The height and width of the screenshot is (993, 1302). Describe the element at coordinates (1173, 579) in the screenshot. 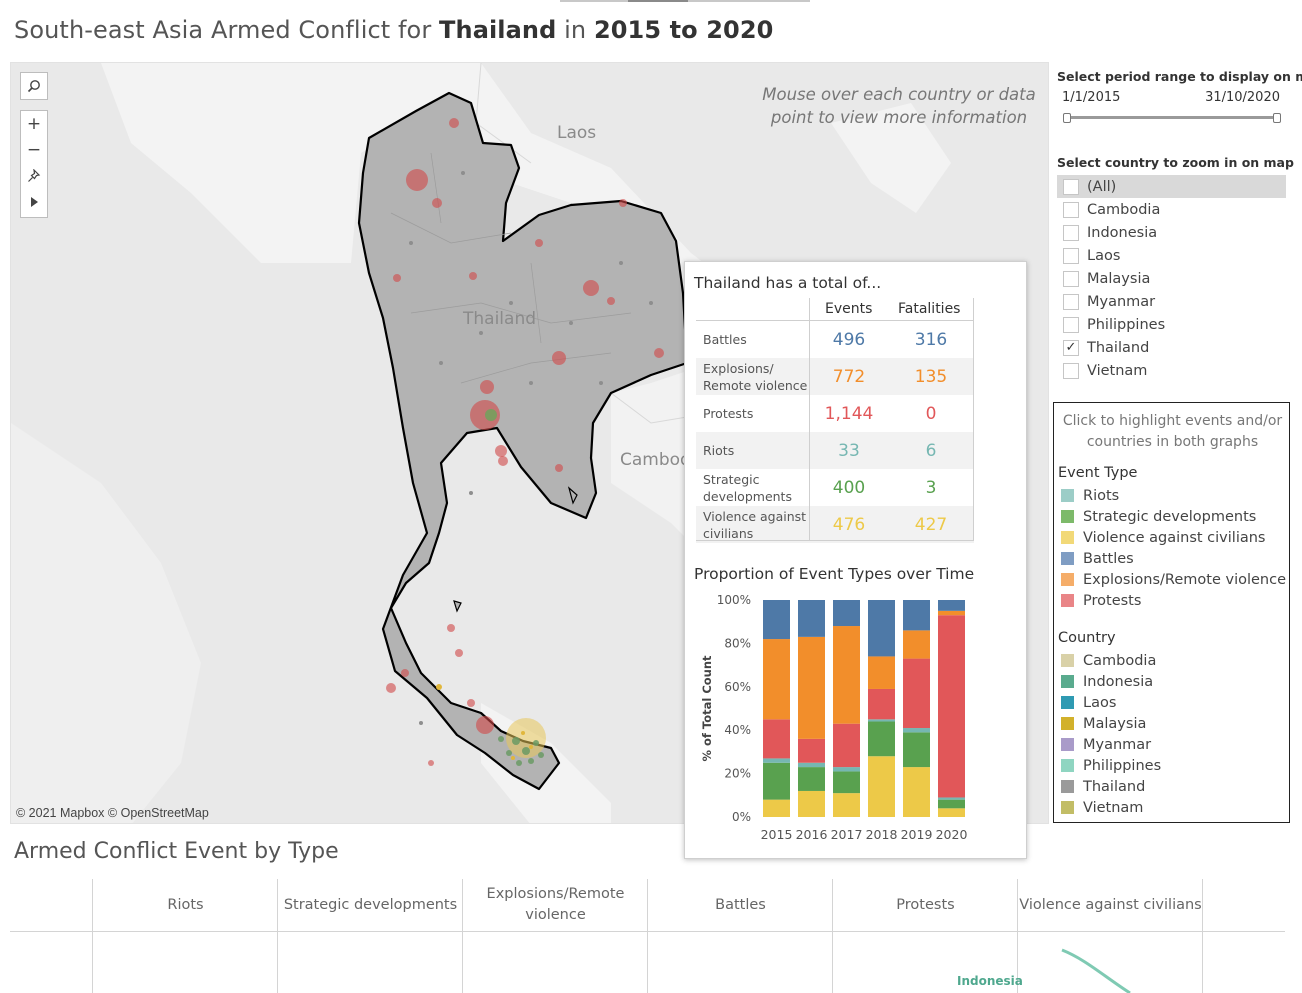

I see `legend-item-explosions: Explosions/Remote violence` at that location.